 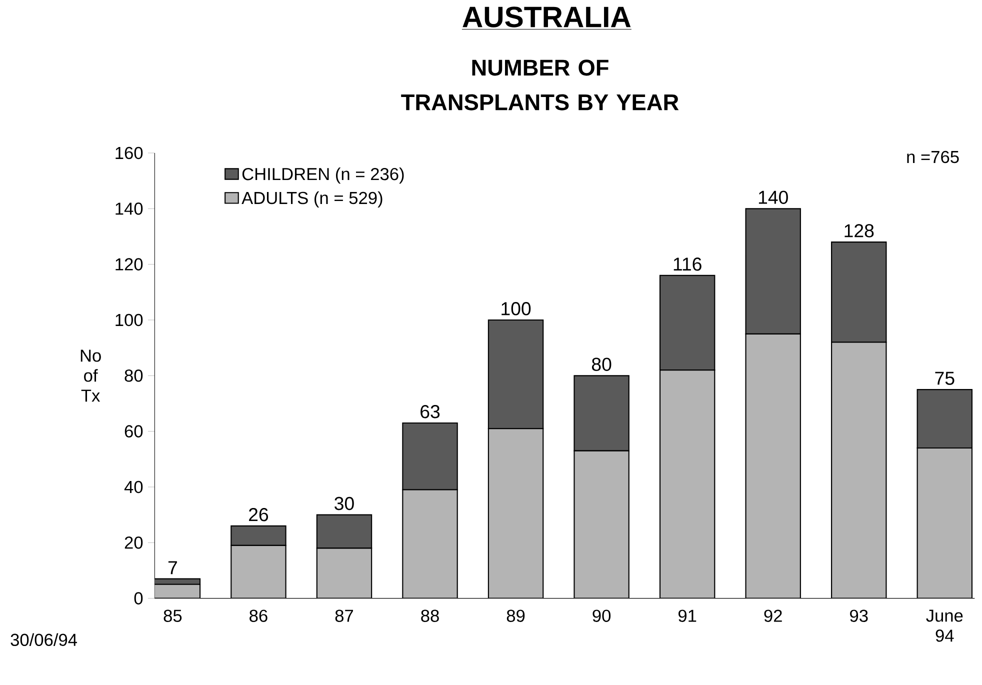 What do you see at coordinates (516, 309) in the screenshot?
I see `total-label: 100` at bounding box center [516, 309].